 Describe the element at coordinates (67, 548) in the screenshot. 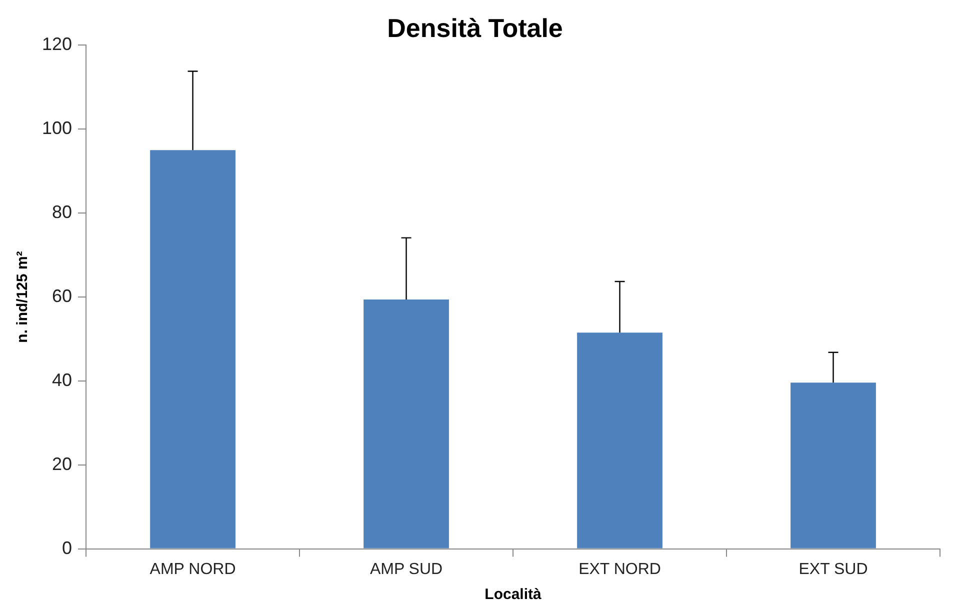

I see `y-tick-label: 0` at that location.